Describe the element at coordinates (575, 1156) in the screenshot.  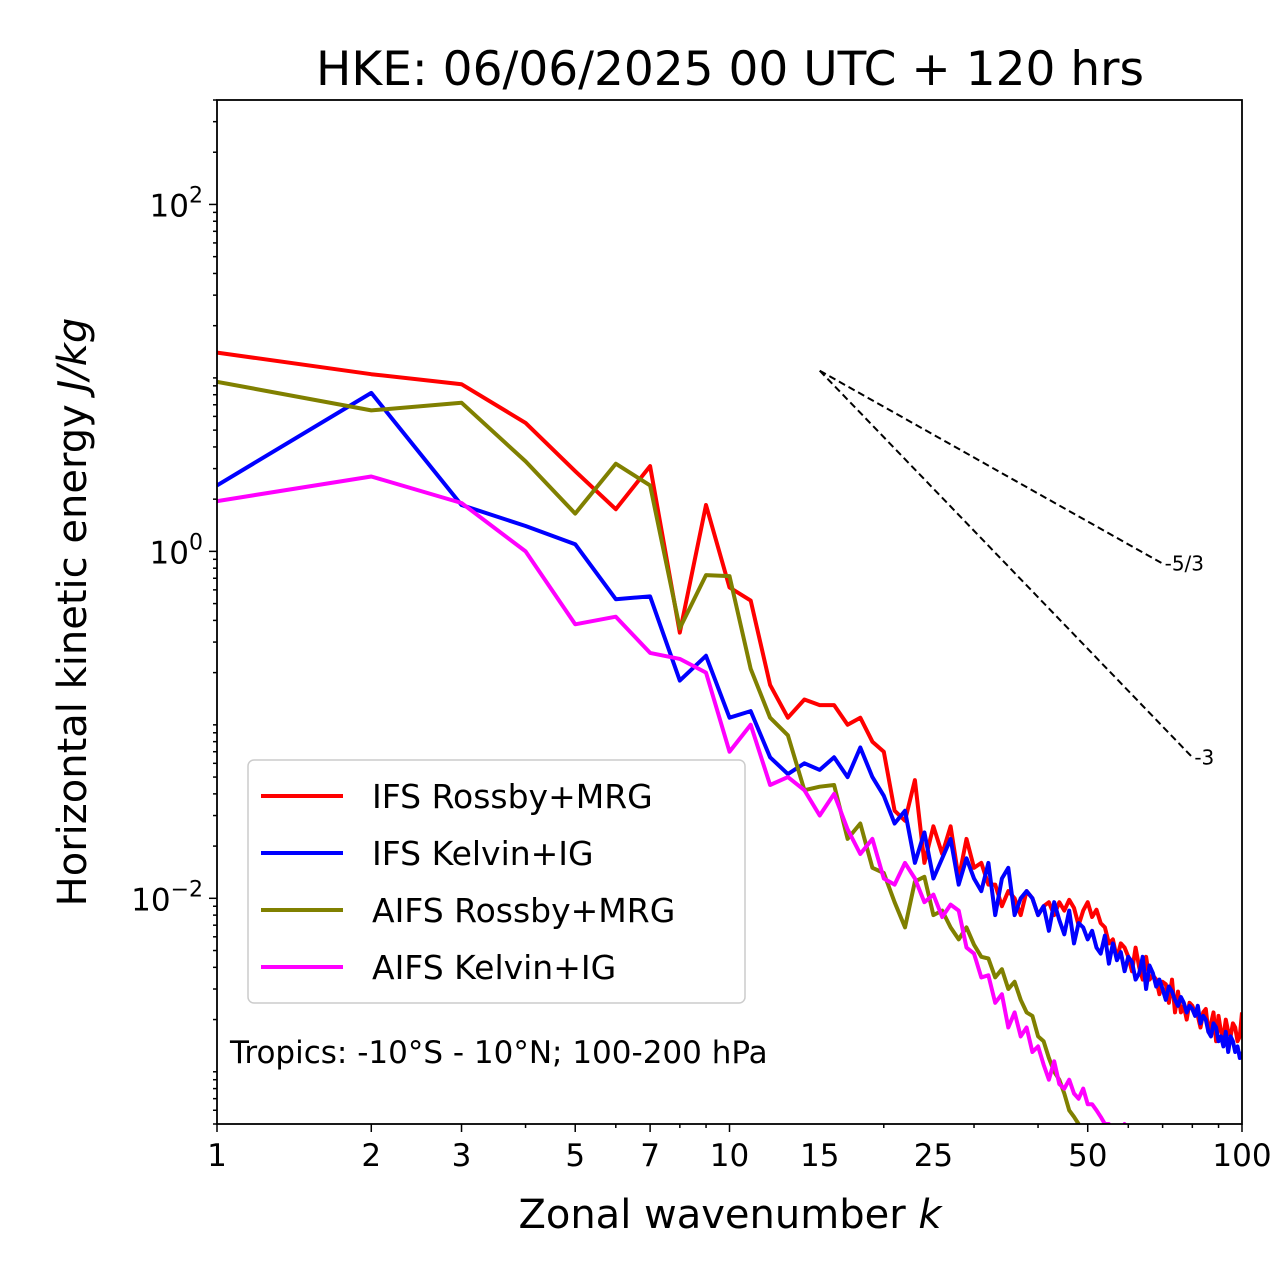
I see `x-tick-label: 5` at that location.